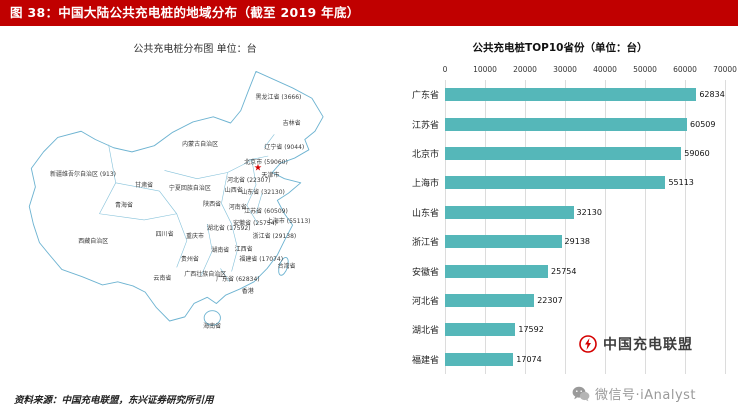  I want to click on bar-row: 29138, so click(585, 241).